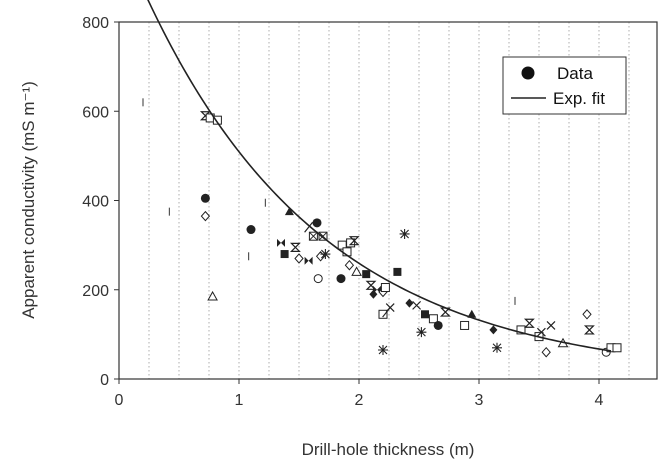  What do you see at coordinates (239, 400) in the screenshot?
I see `x-tick-label: 1` at bounding box center [239, 400].